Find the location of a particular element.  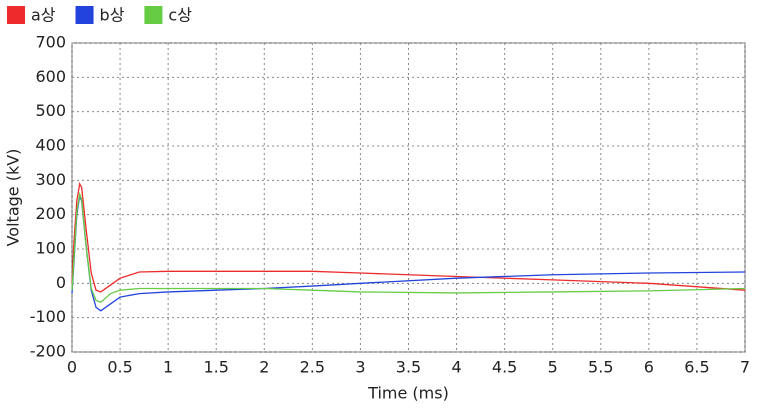

y-tick-label: 500 is located at coordinates (50, 110).